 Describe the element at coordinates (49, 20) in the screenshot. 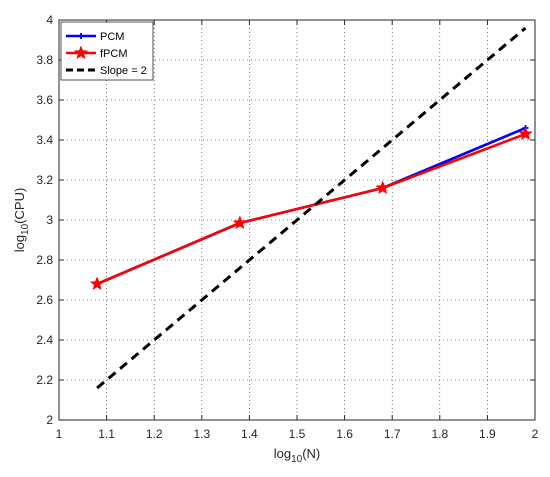

I see `y-tick-label: 4` at that location.